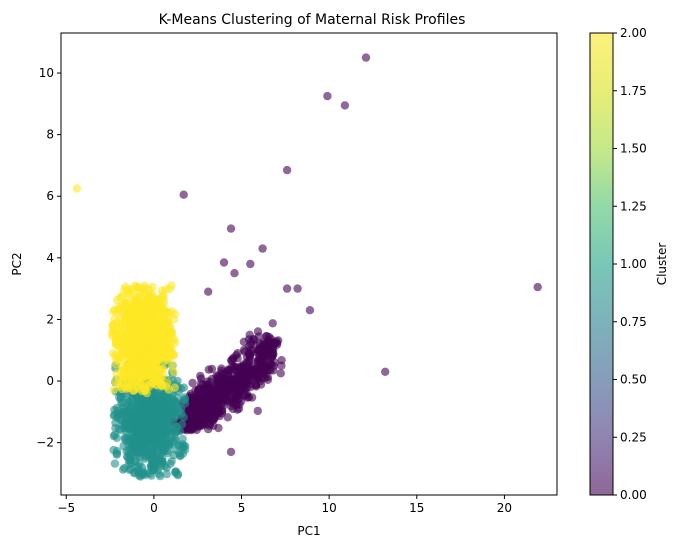 Image resolution: width=679 pixels, height=547 pixels. I want to click on x-tick-label: 5, so click(242, 508).